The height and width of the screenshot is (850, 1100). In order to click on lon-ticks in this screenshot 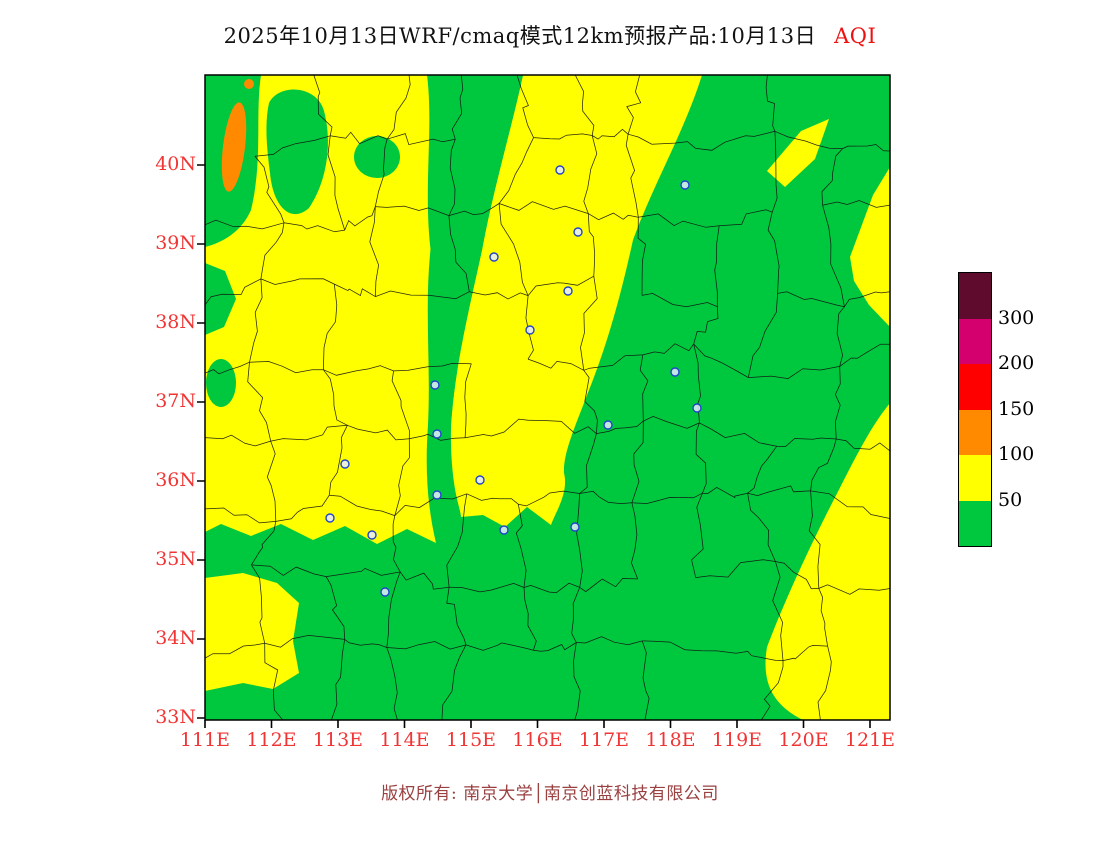, I will do `click(537, 724)`.